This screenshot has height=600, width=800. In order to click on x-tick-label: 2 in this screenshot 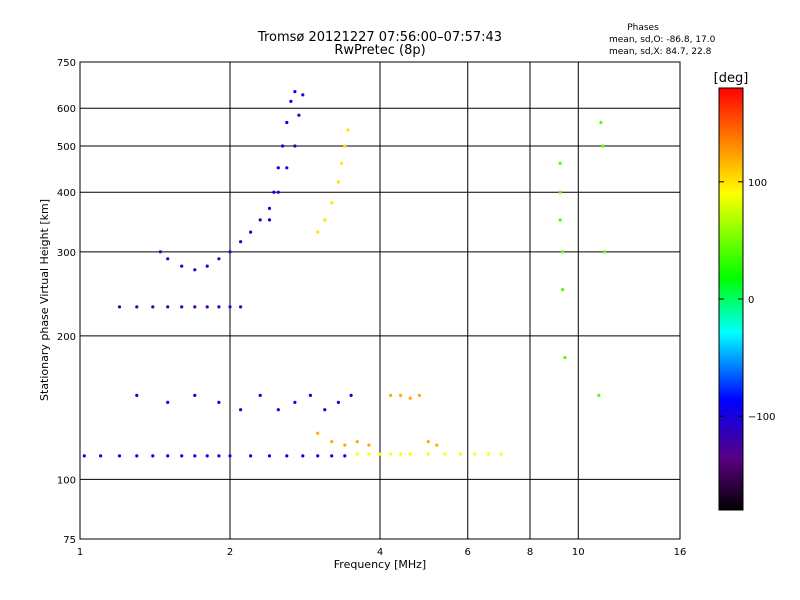, I will do `click(230, 552)`.